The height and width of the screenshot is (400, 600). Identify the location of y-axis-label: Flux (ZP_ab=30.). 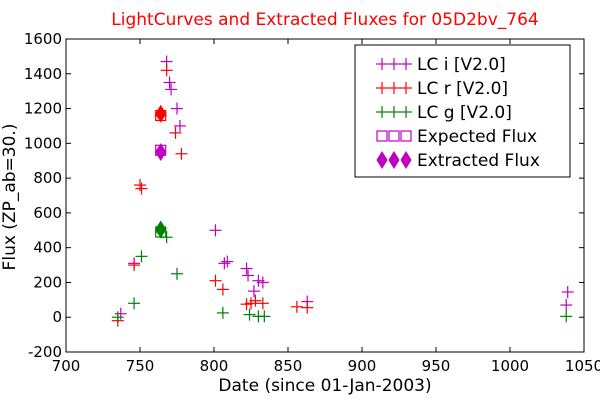
(10, 197).